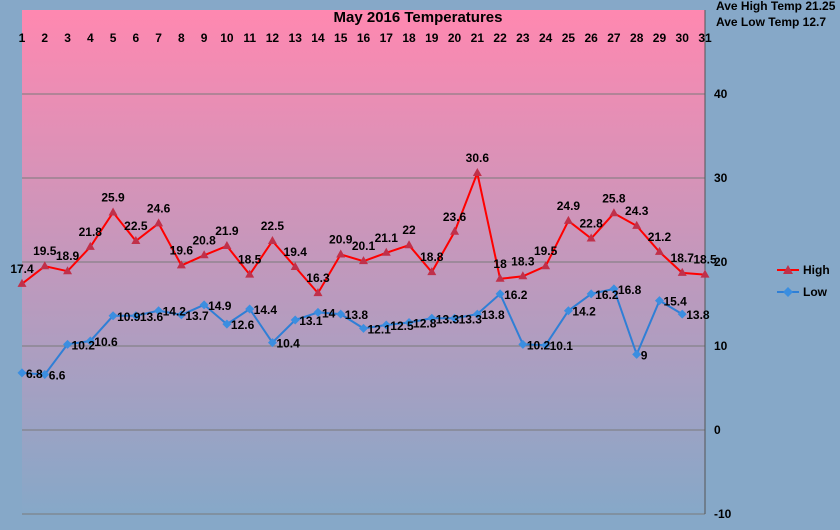 The height and width of the screenshot is (530, 840). Describe the element at coordinates (273, 38) in the screenshot. I see `x-tick-label: 12` at that location.